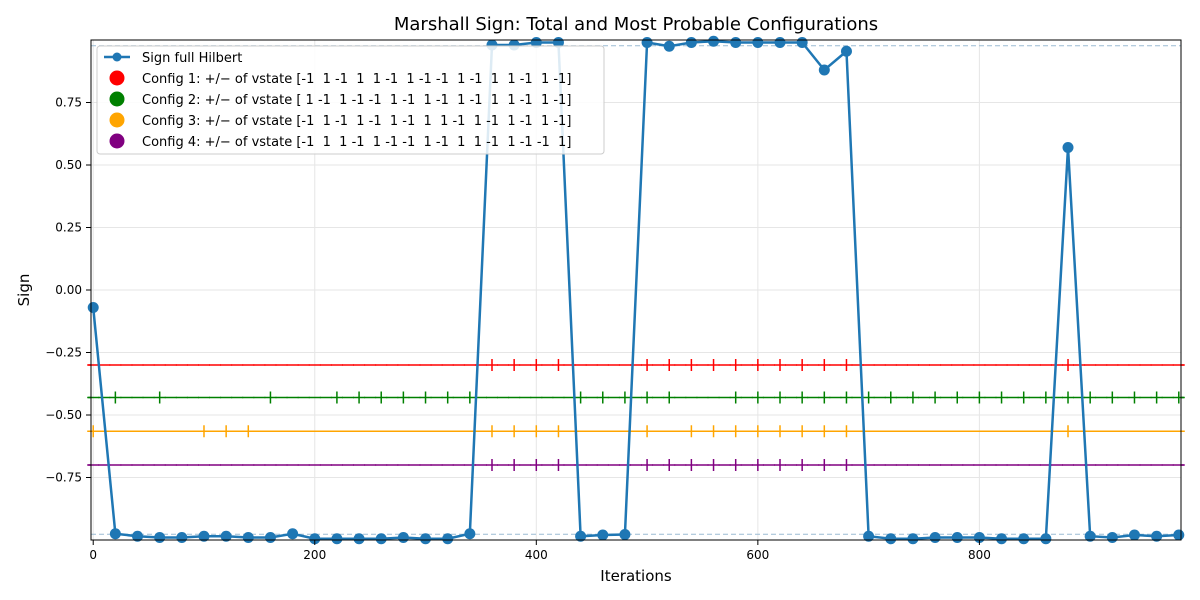 The width and height of the screenshot is (1200, 600). I want to click on x-axis-ticks: 0 200 400 600 800, so click(540, 551).